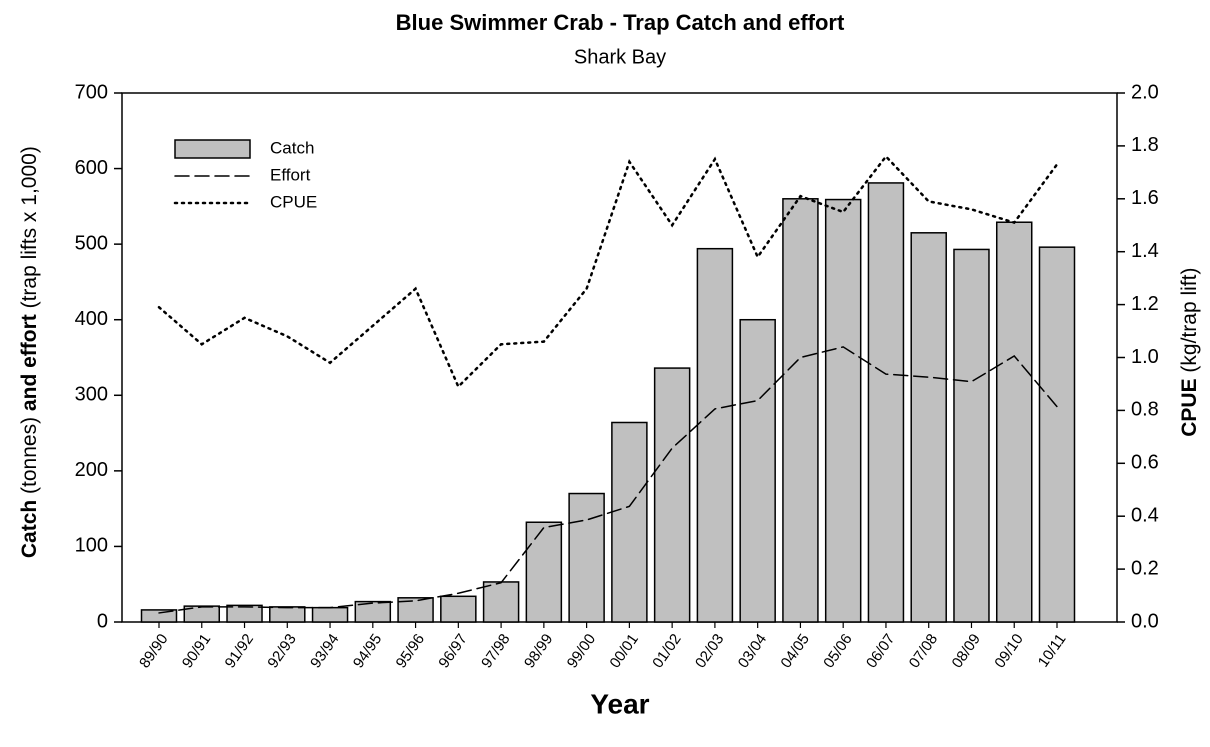 Image resolution: width=1210 pixels, height=747 pixels. What do you see at coordinates (29, 529) in the screenshot?
I see `y-label-part: Catch` at bounding box center [29, 529].